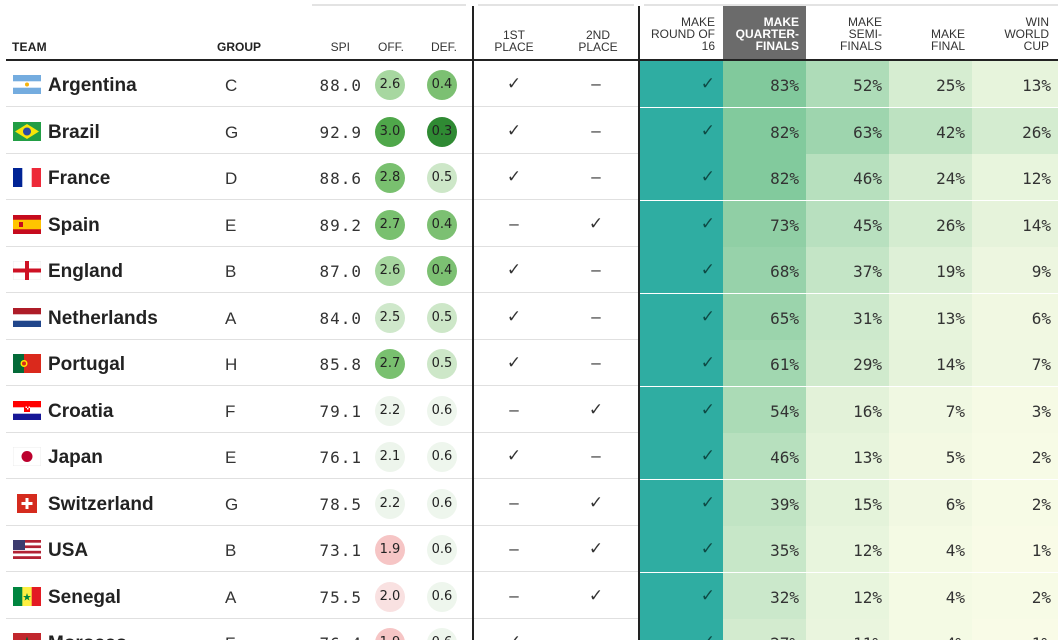  I want to click on header-def: DEF., so click(443, 47).